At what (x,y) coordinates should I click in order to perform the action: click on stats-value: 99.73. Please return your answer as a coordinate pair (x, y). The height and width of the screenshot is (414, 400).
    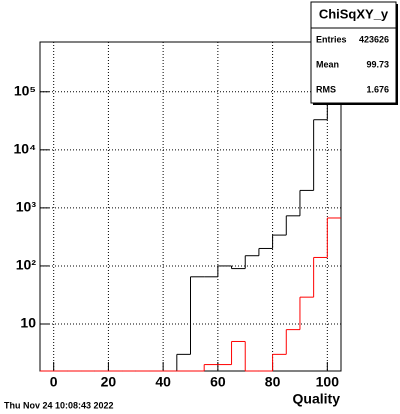
    Looking at the image, I should click on (377, 64).